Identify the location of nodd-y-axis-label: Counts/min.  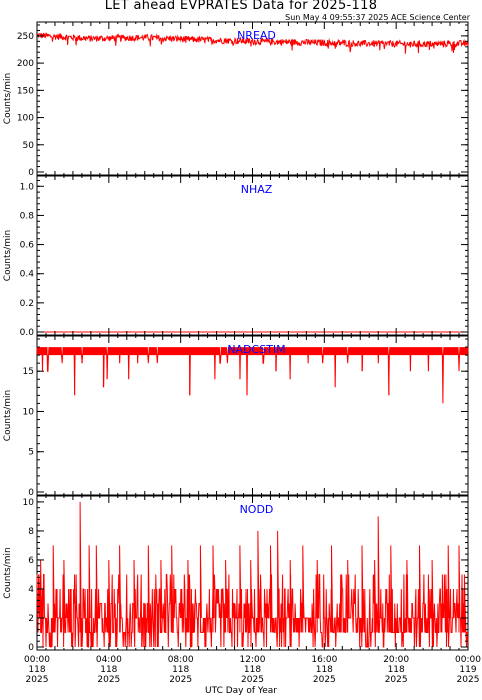
(8, 572).